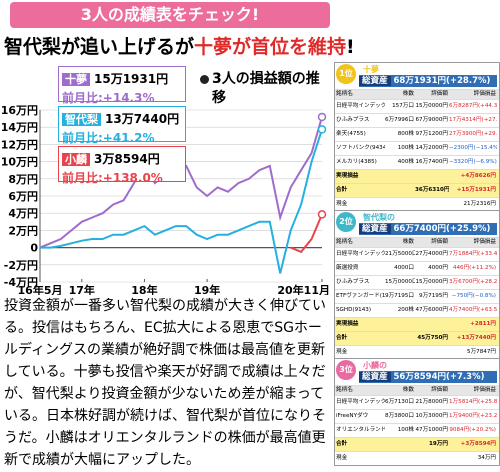  I want to click on table-row: 厳選投資 4000口 4000円 446円(+11.2%), so click(417, 268).